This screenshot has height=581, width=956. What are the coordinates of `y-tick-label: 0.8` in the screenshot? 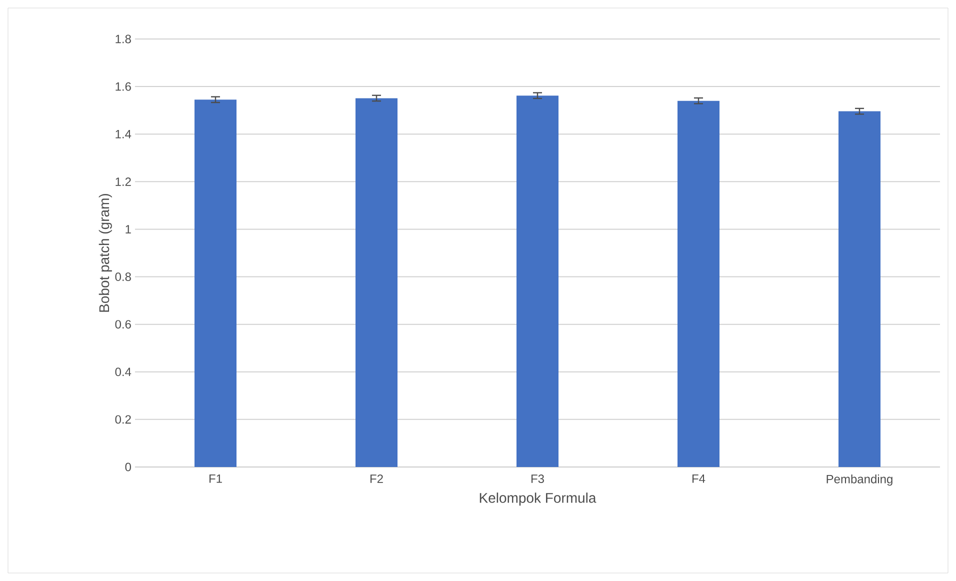 It's located at (123, 277).